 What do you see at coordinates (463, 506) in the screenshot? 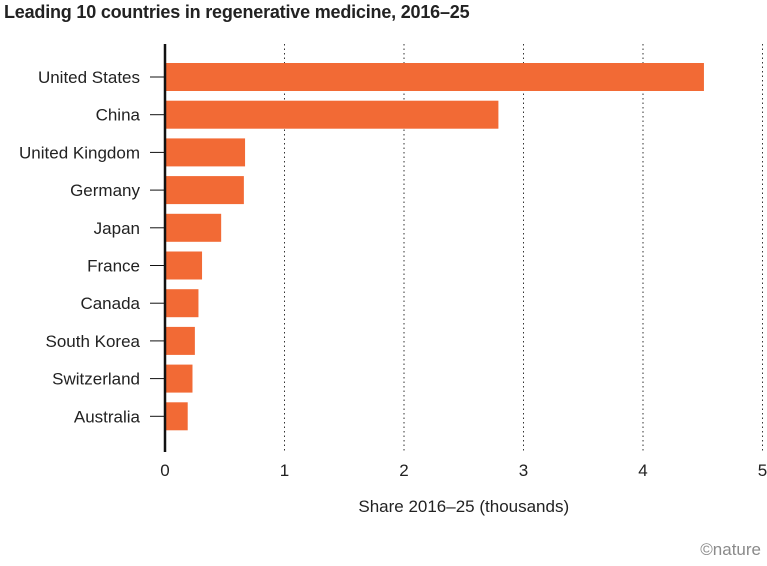
I see `x-axis-label: Share 2016–25 (thousands)` at bounding box center [463, 506].